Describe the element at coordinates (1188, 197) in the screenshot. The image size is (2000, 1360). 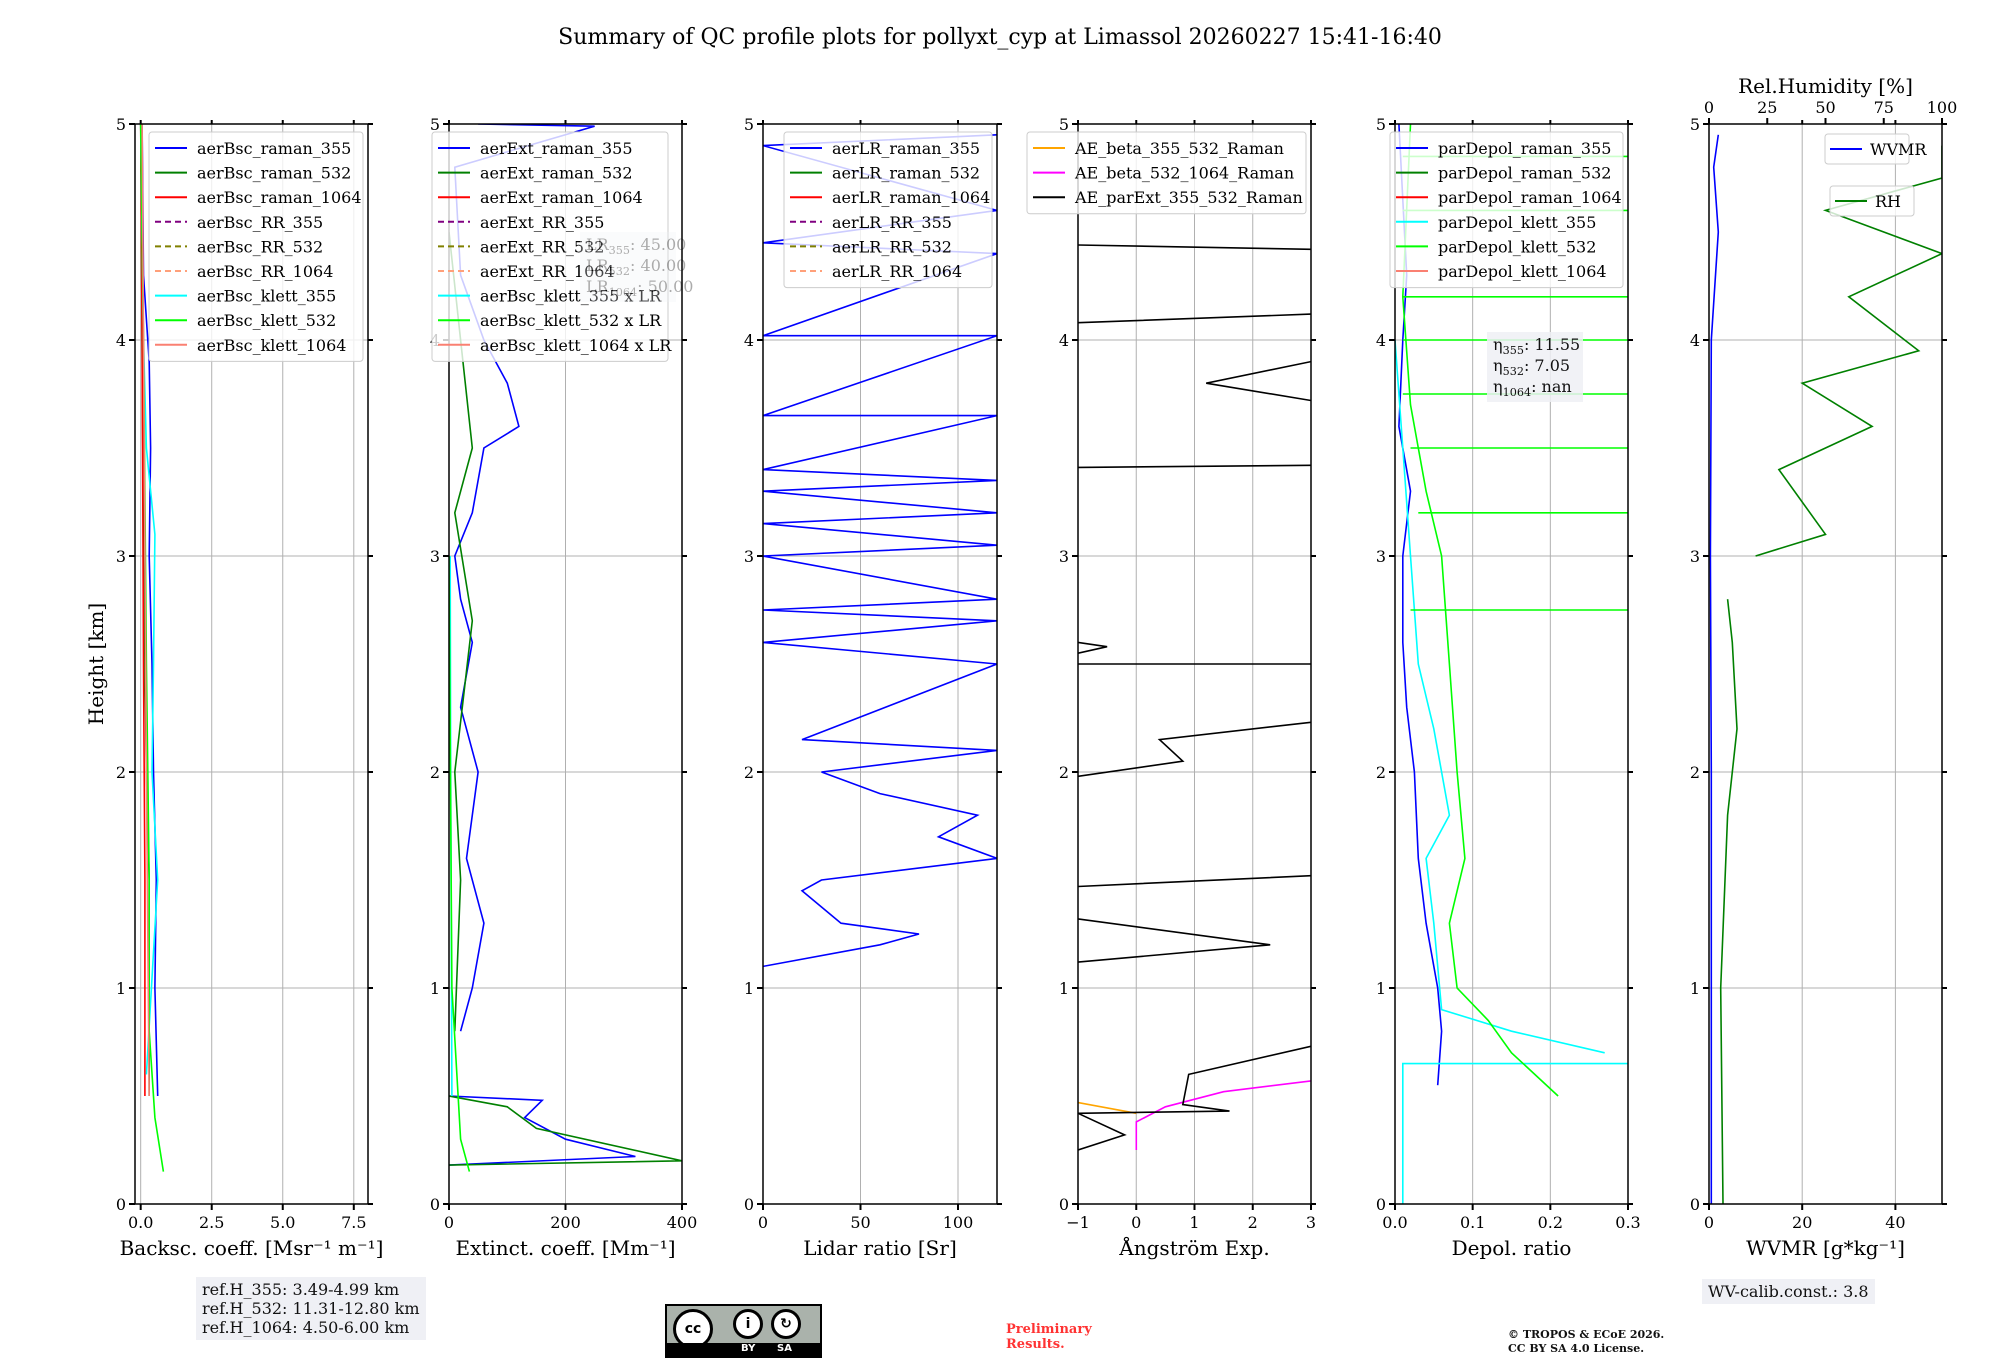
I see `legend-label: AE_parExt_355_532_Raman` at that location.